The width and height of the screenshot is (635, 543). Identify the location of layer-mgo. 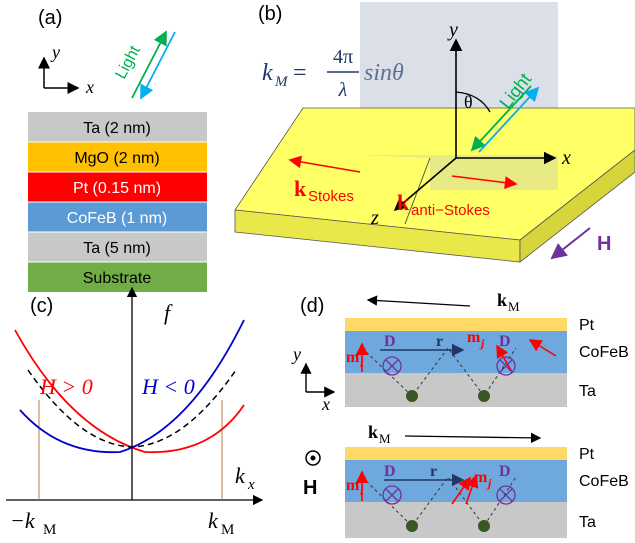
(117, 157).